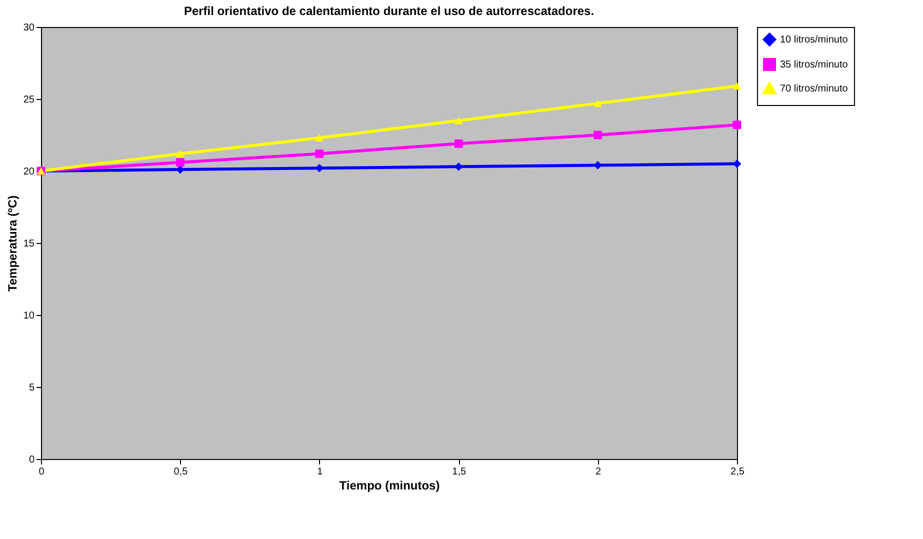  What do you see at coordinates (389, 485) in the screenshot?
I see `x-axis-title: Tiempo (minutos)` at bounding box center [389, 485].